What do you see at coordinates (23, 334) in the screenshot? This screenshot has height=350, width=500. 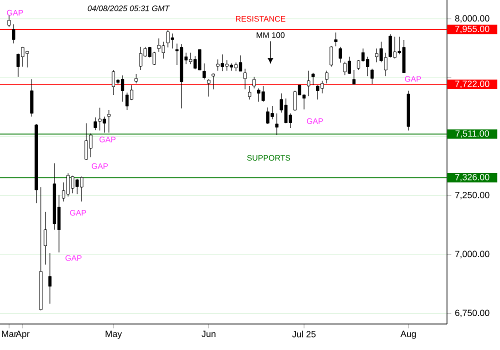 I see `x-tick-label: Apr` at bounding box center [23, 334].